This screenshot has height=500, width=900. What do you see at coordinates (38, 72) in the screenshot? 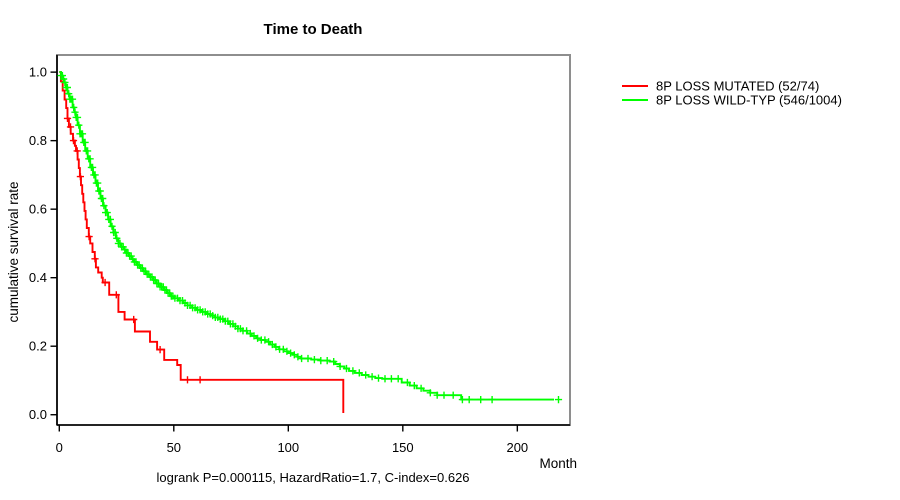
I see `y-tick-label: 1.0` at bounding box center [38, 72].